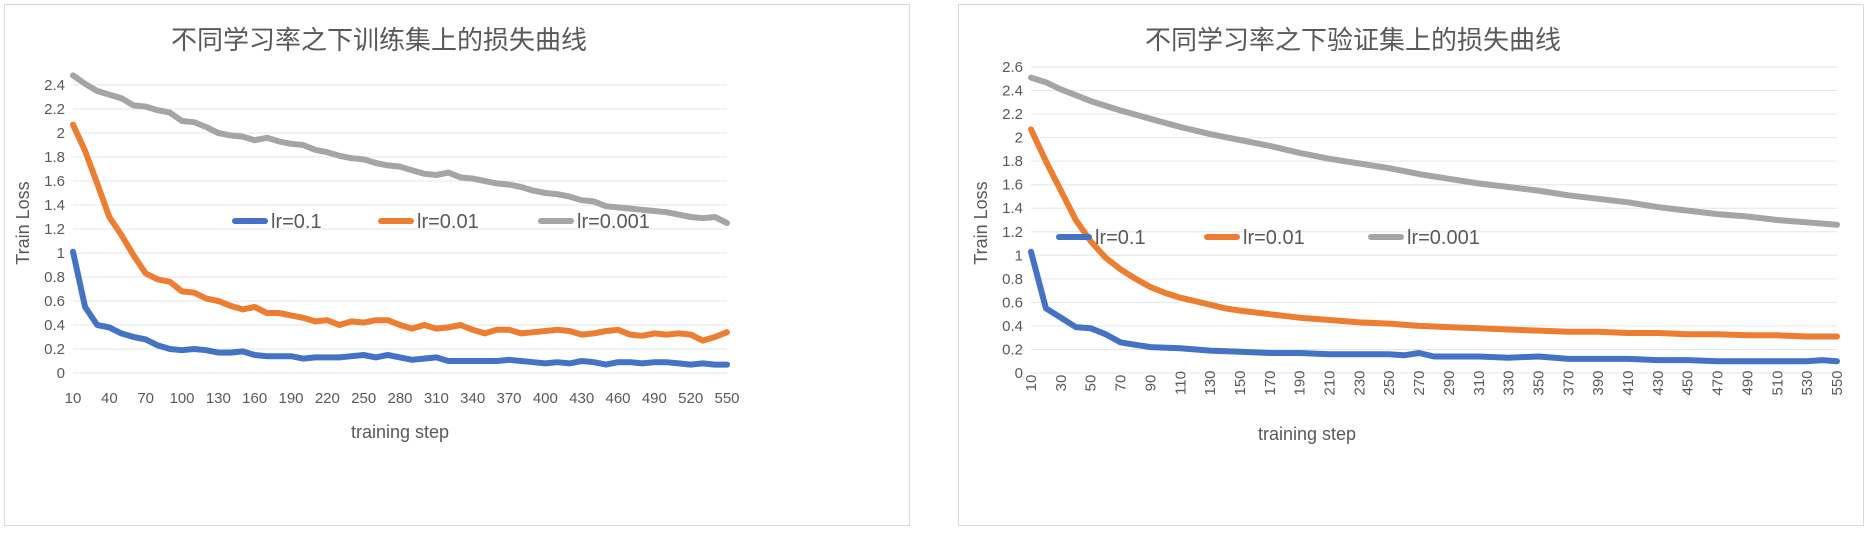 Image resolution: width=1868 pixels, height=534 pixels. What do you see at coordinates (1718, 382) in the screenshot?
I see `x-tick-label: 470` at bounding box center [1718, 382].